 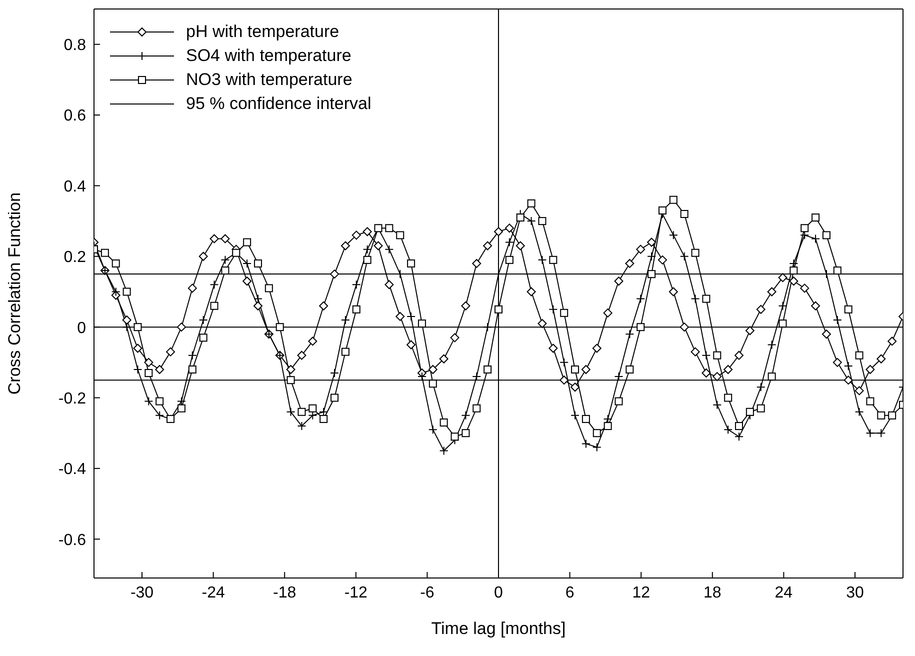 I want to click on x-tick-label: -12, so click(x=356, y=593).